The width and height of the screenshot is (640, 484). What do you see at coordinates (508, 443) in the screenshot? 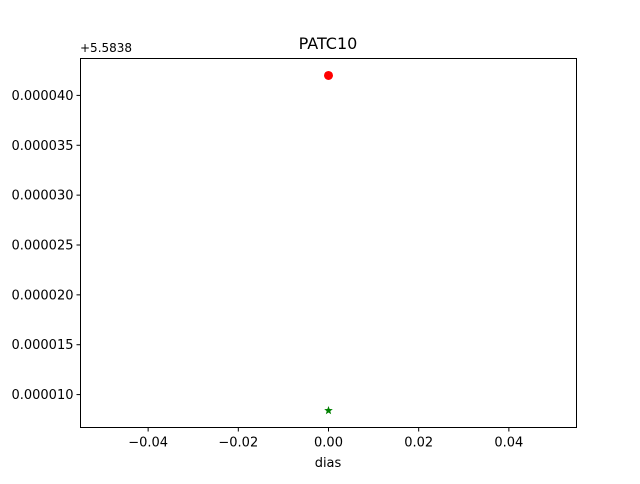
I see `x-tick-label: 0.04` at bounding box center [508, 443].